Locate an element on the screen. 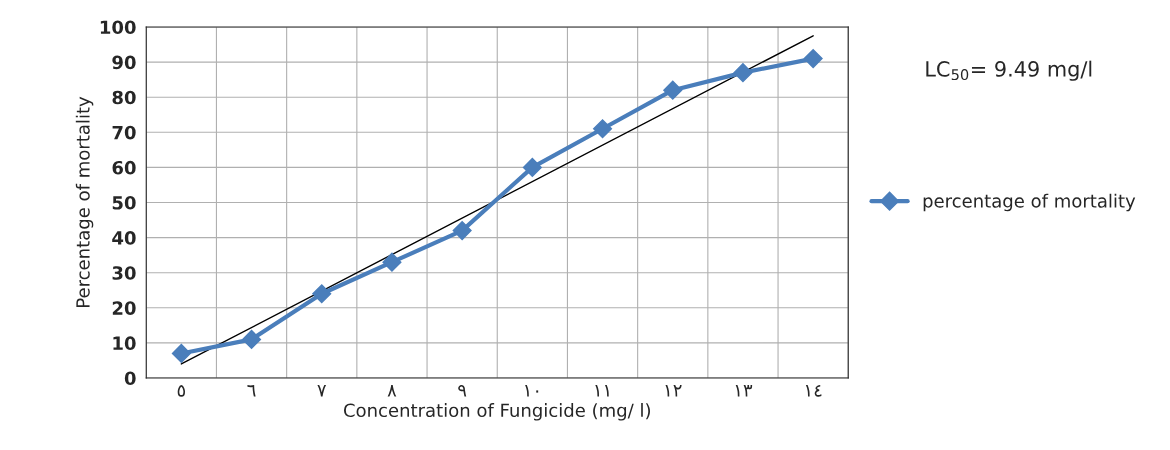  x-tick-label: ١٢ is located at coordinates (673, 391).